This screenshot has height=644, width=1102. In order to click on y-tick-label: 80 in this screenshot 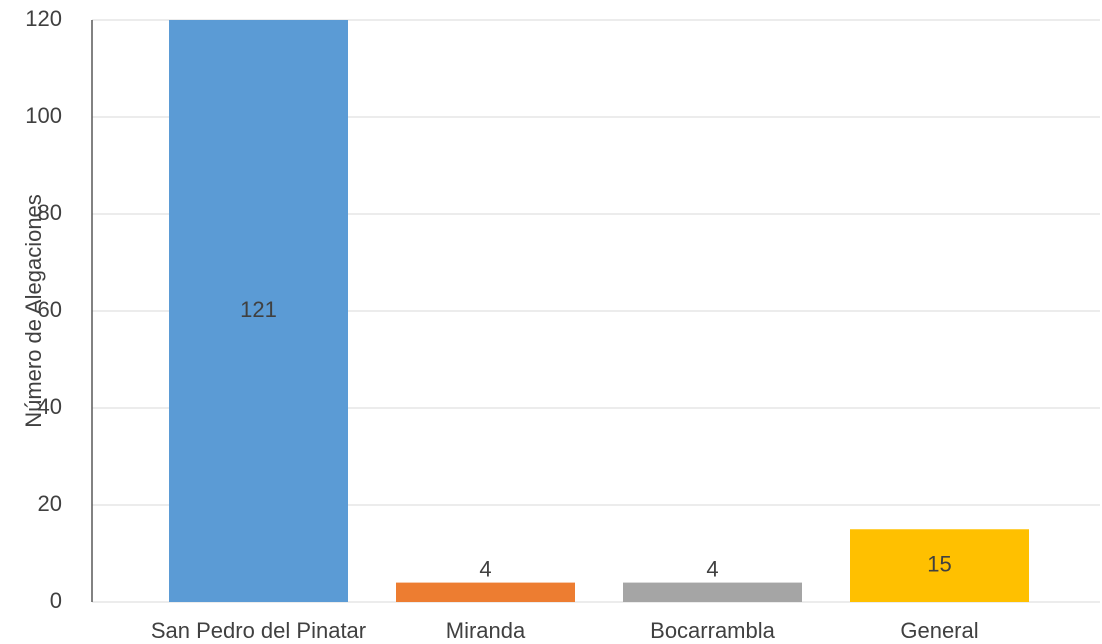, I will do `click(50, 212)`.